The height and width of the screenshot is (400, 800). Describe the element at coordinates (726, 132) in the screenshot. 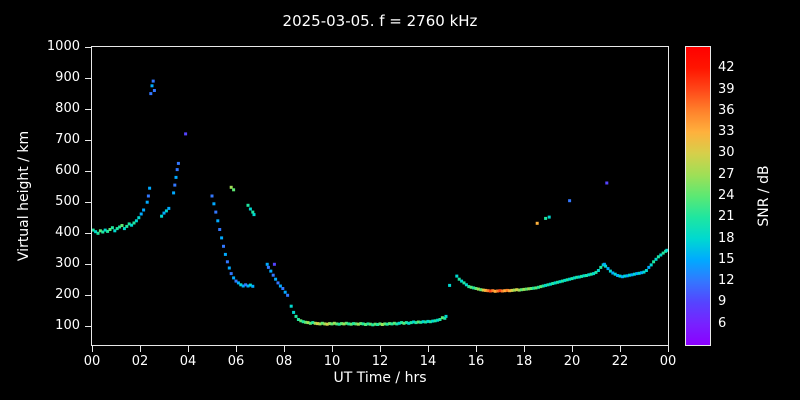

I see `colorbar-tick-label: 33` at that location.